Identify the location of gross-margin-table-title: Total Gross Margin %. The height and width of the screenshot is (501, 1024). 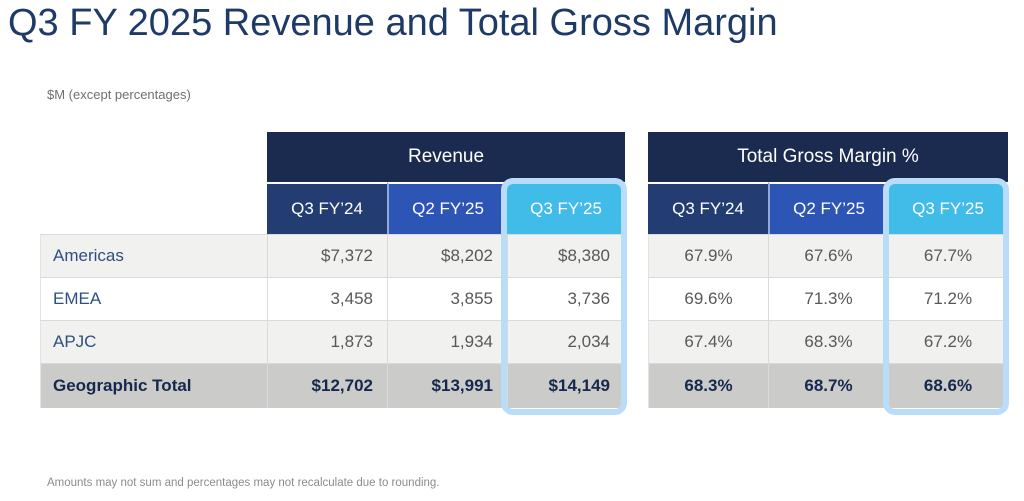
(828, 157).